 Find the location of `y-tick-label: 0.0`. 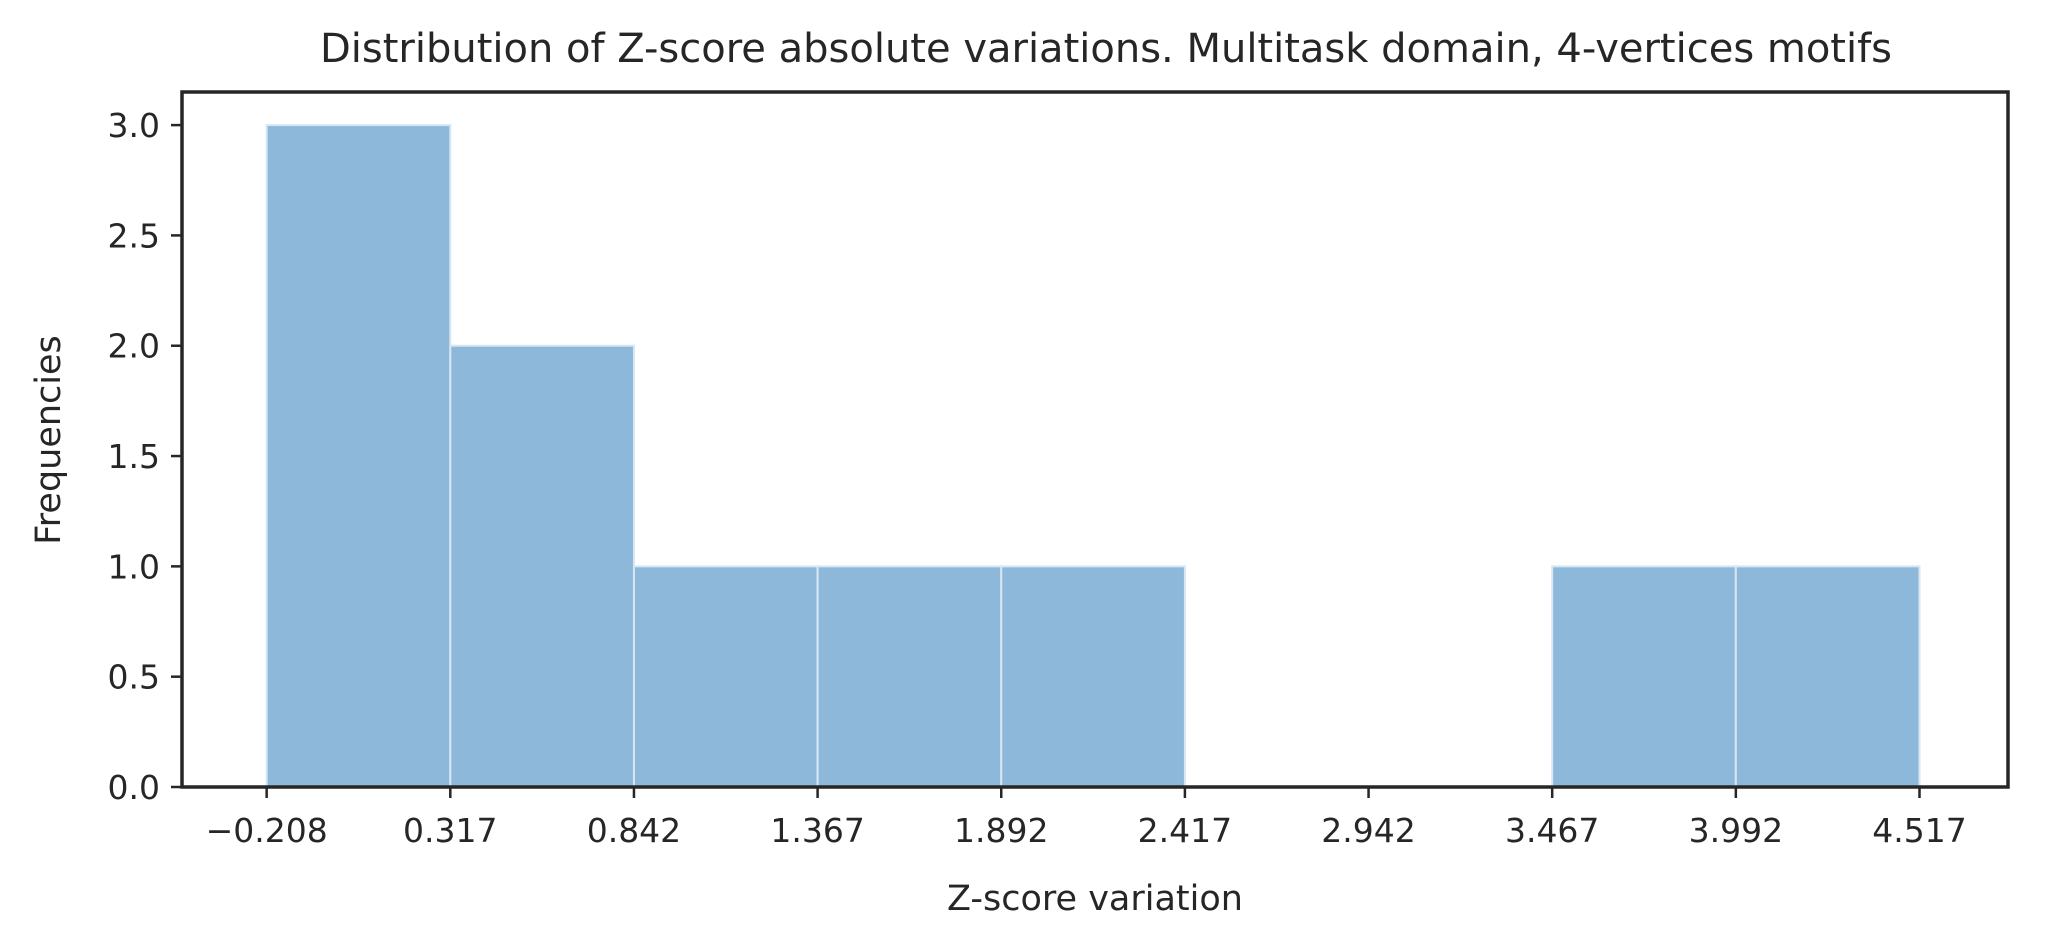

y-tick-label: 0.0 is located at coordinates (134, 787).